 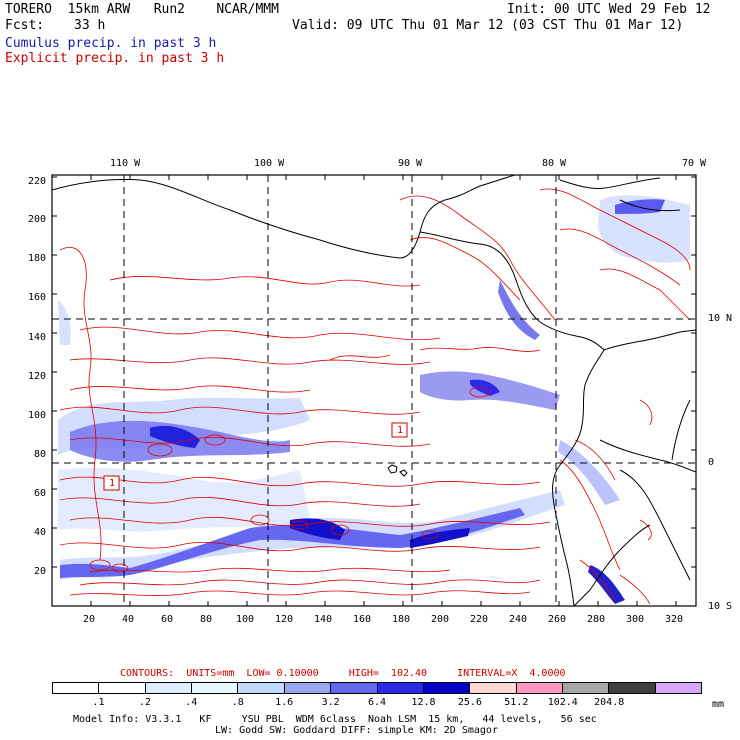 I want to click on colorbar, so click(x=377, y=688).